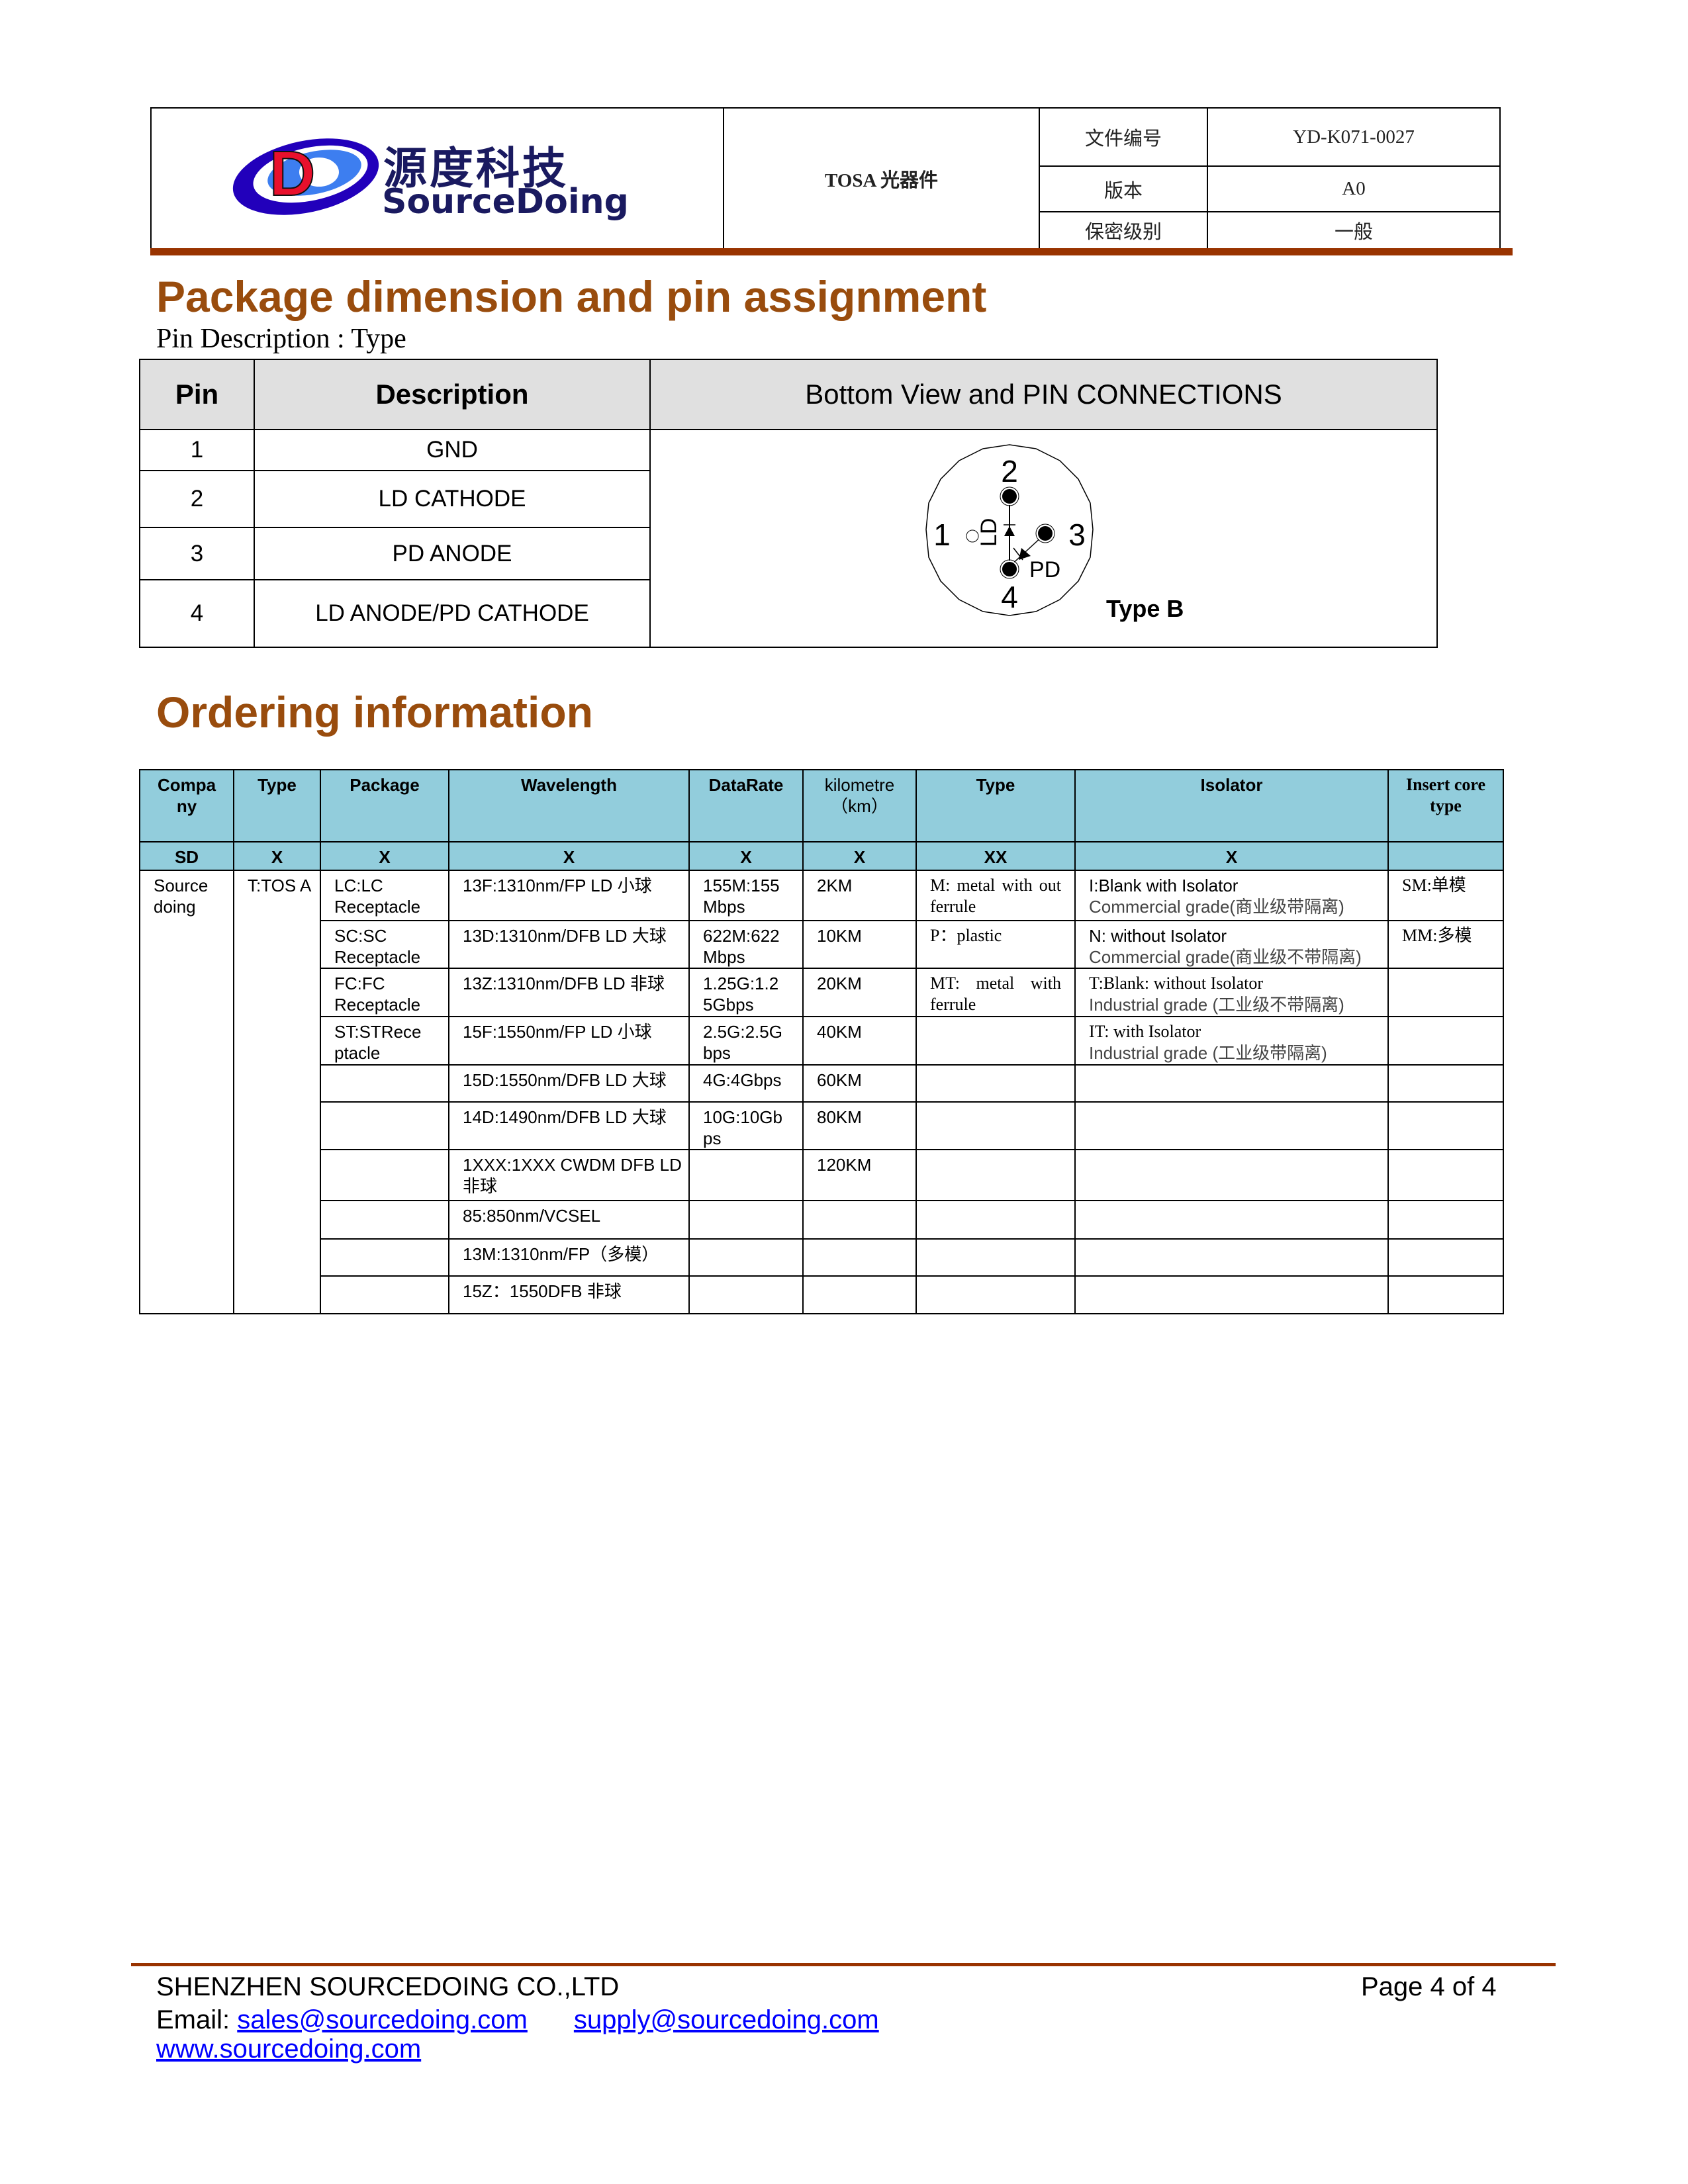  What do you see at coordinates (1009, 496) in the screenshot?
I see `pin-2-dot` at bounding box center [1009, 496].